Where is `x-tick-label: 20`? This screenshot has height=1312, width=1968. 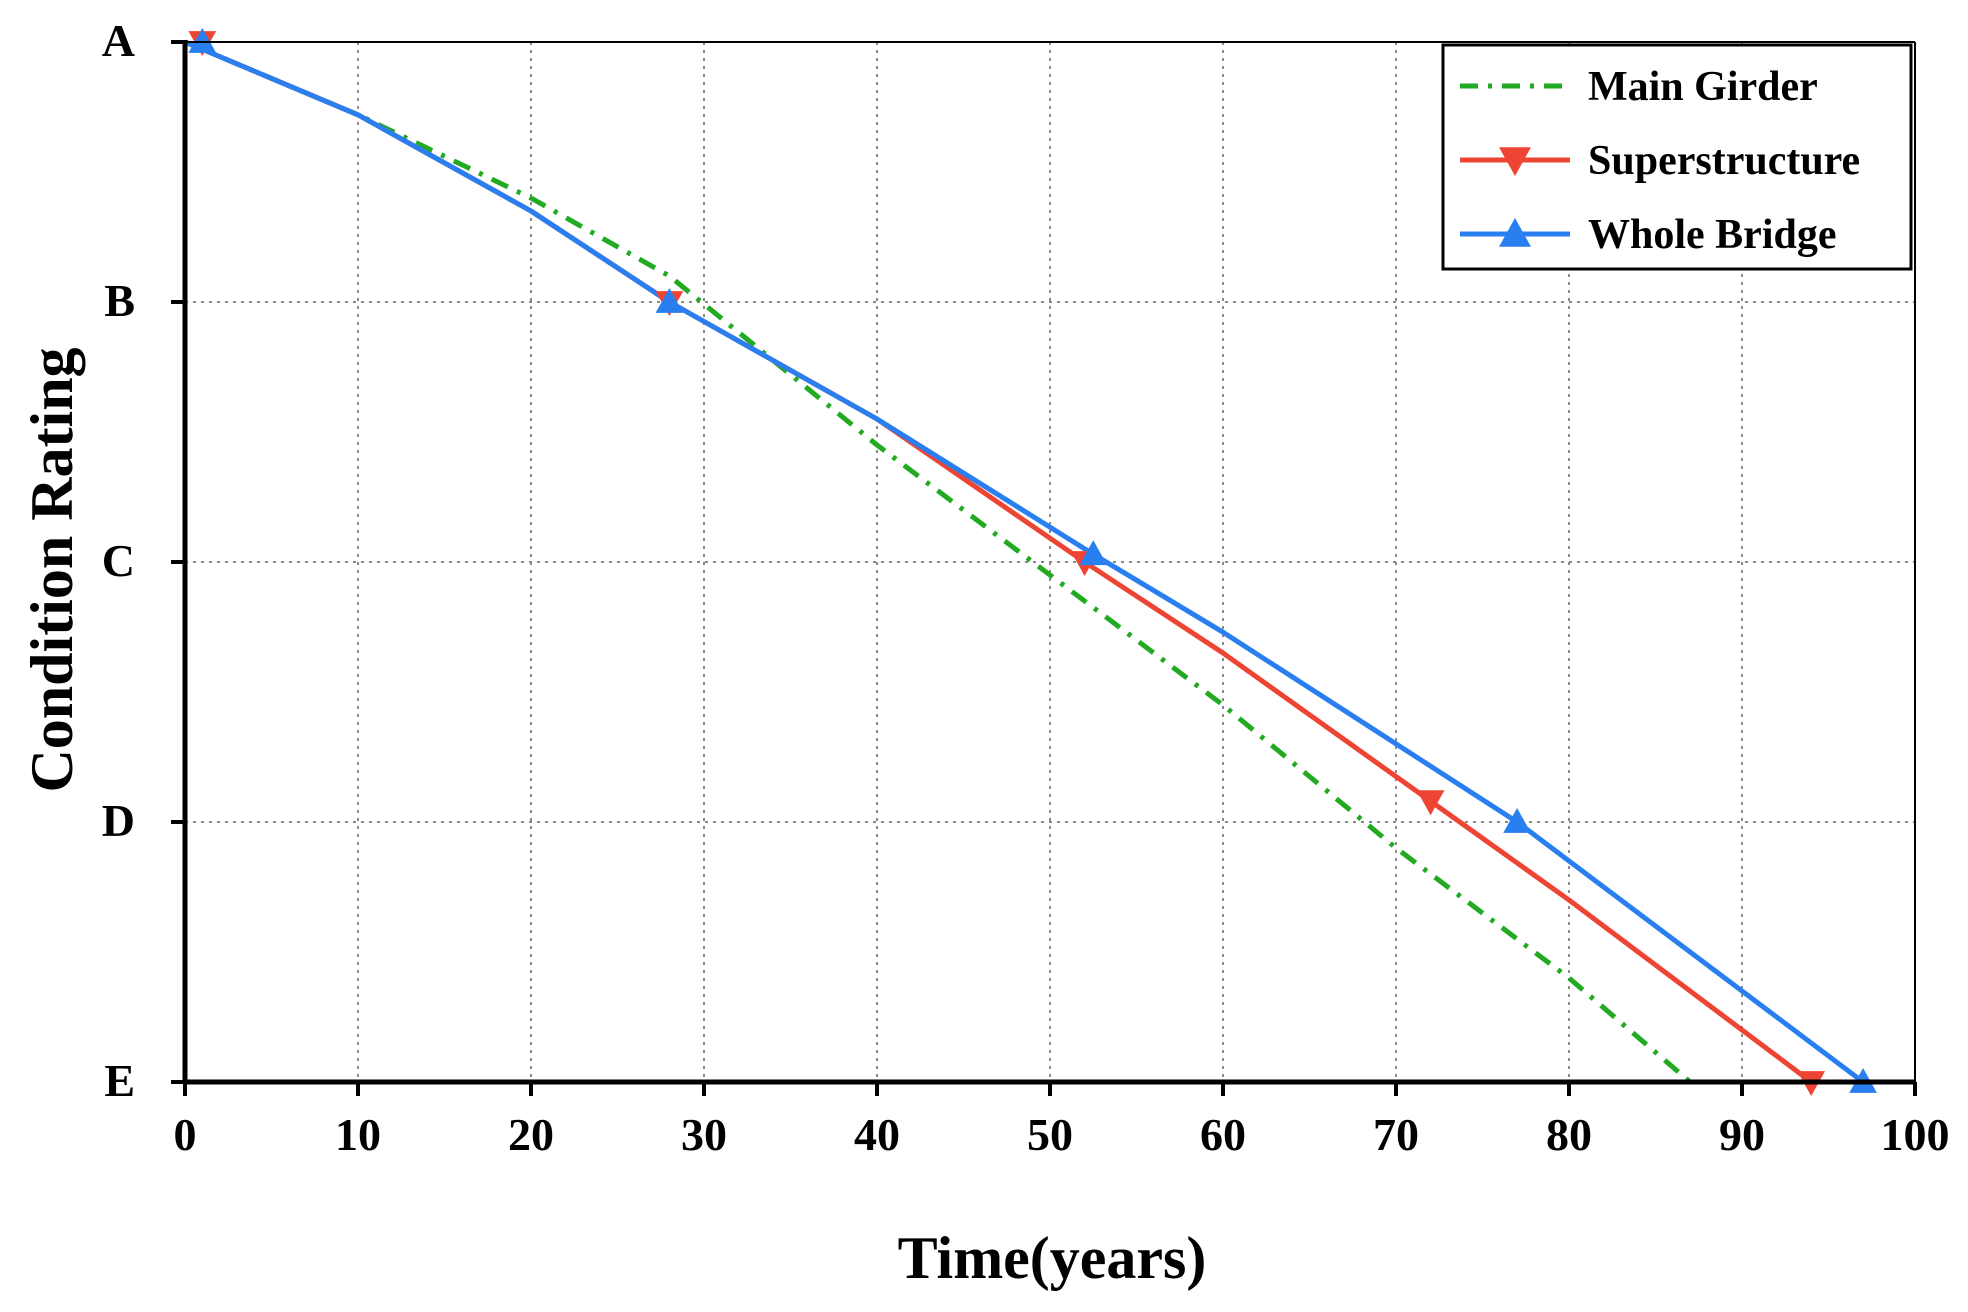
x-tick-label: 20 is located at coordinates (531, 1134).